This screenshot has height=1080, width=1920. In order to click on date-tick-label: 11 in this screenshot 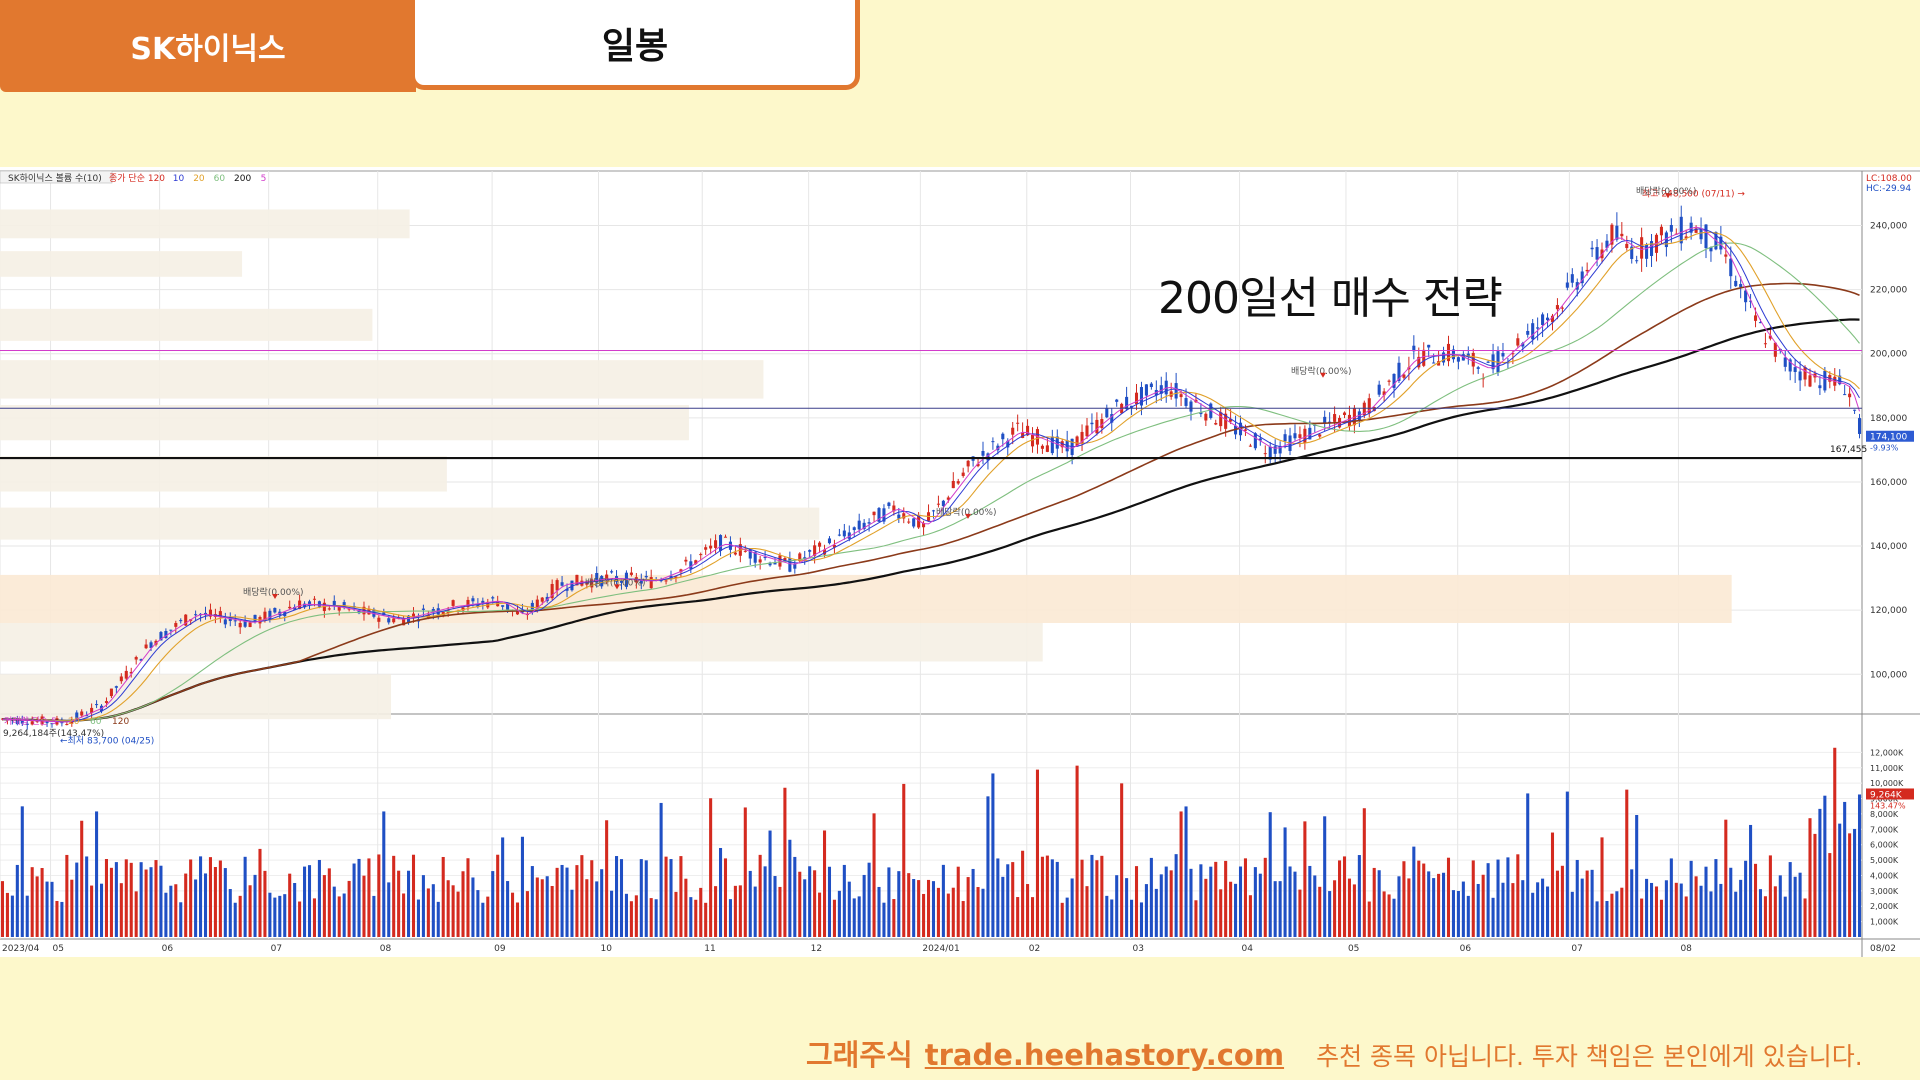, I will do `click(709, 949)`.